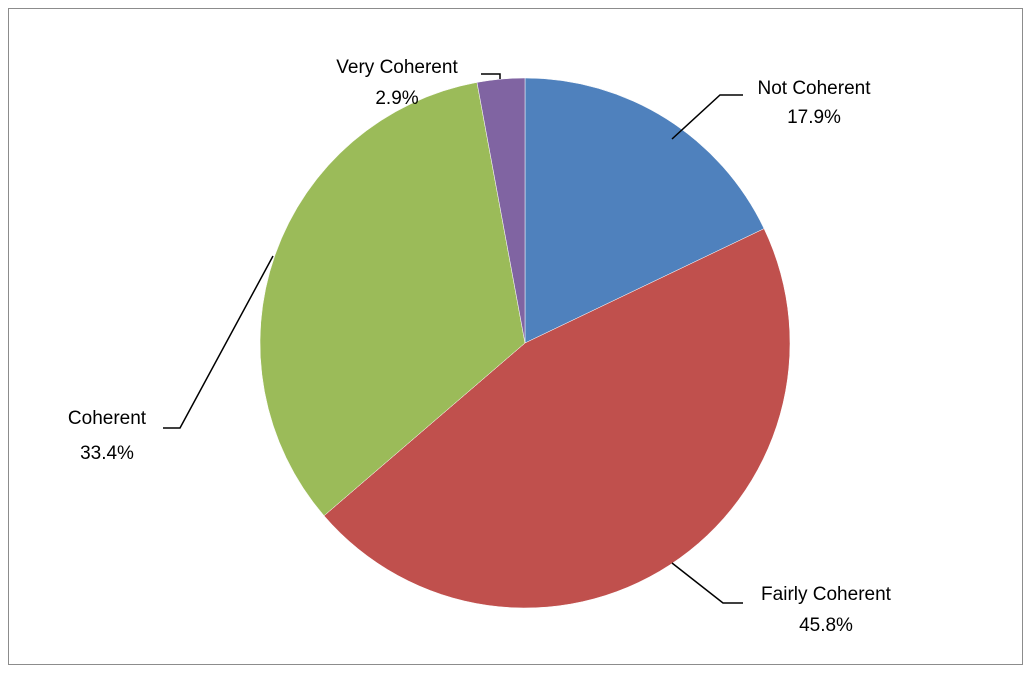 The width and height of the screenshot is (1031, 673). I want to click on slice-label-percent: 33.4%, so click(107, 453).